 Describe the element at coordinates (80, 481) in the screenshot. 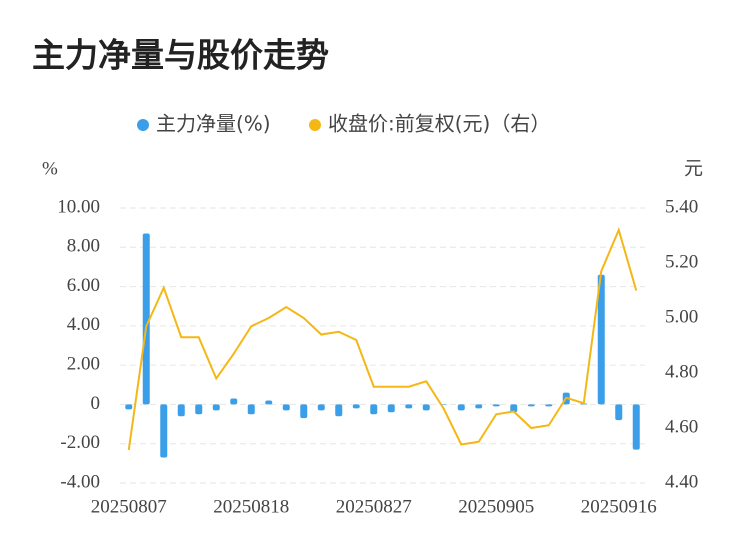

I see `y-tick-label: -4.00` at that location.